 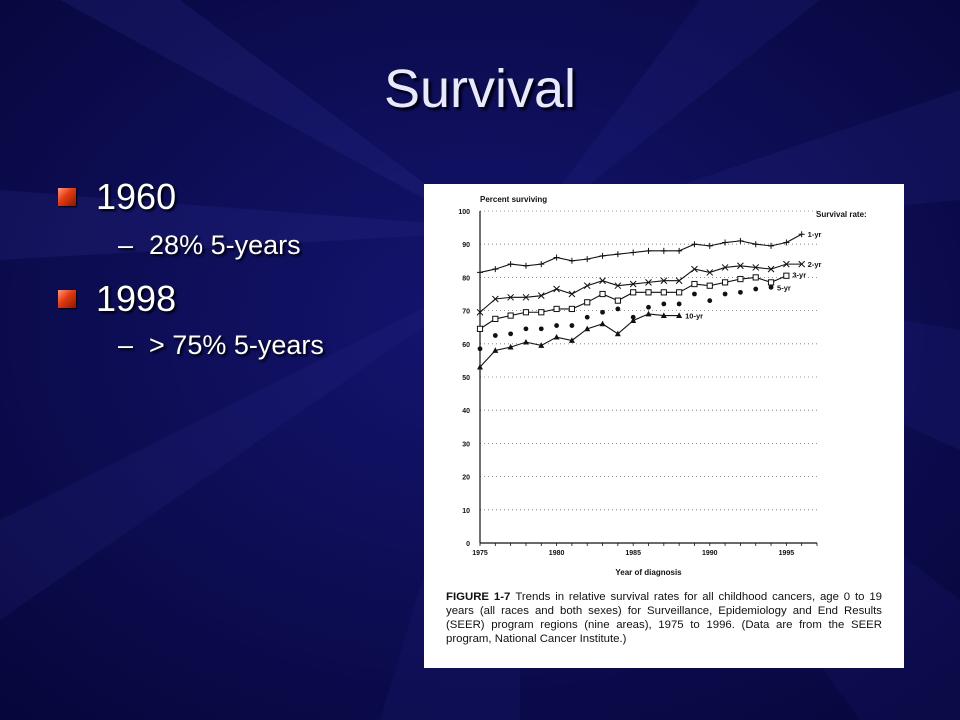 What do you see at coordinates (648, 572) in the screenshot?
I see `x-axis-label: Year of diagnosis` at bounding box center [648, 572].